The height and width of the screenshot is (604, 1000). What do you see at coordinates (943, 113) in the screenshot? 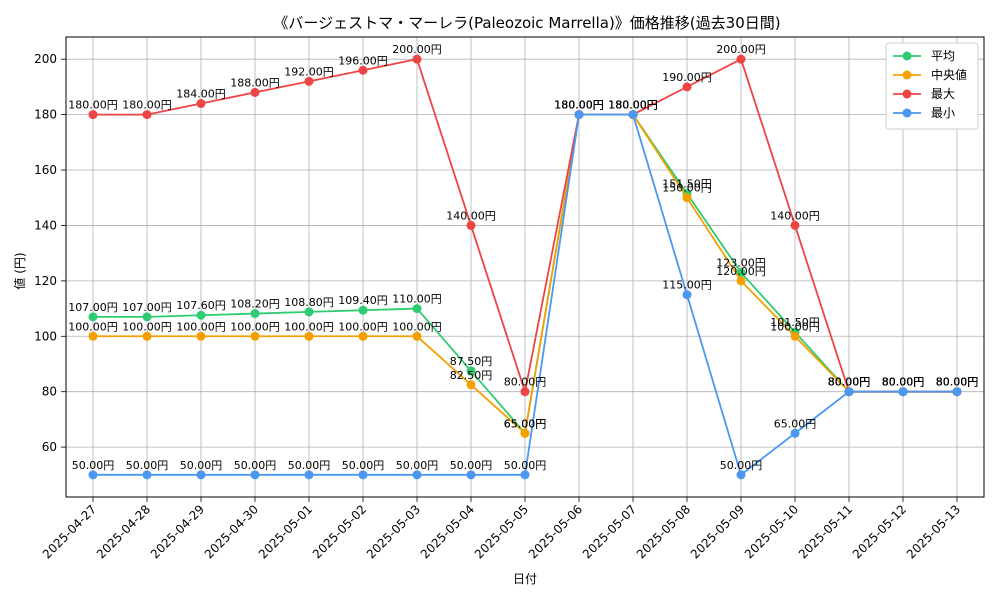
I see `legend-label: 最小` at bounding box center [943, 113].